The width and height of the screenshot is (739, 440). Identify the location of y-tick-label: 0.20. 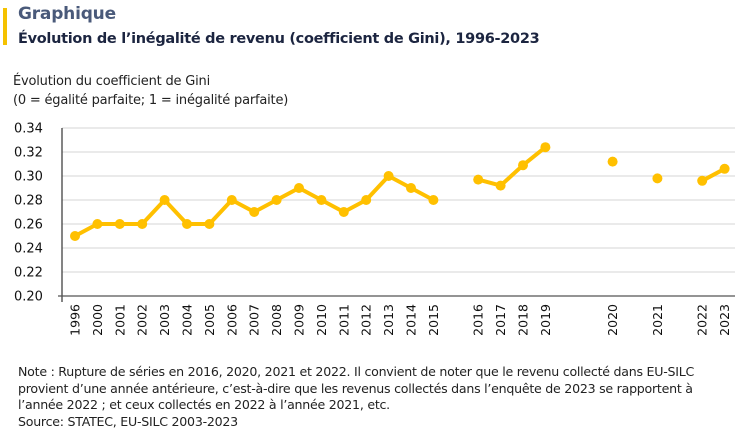
(28, 297).